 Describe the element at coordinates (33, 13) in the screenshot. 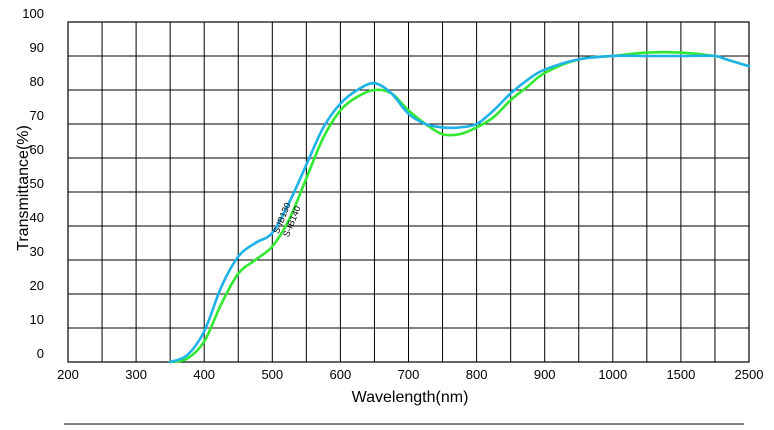

I see `y-tick-label: 100` at that location.